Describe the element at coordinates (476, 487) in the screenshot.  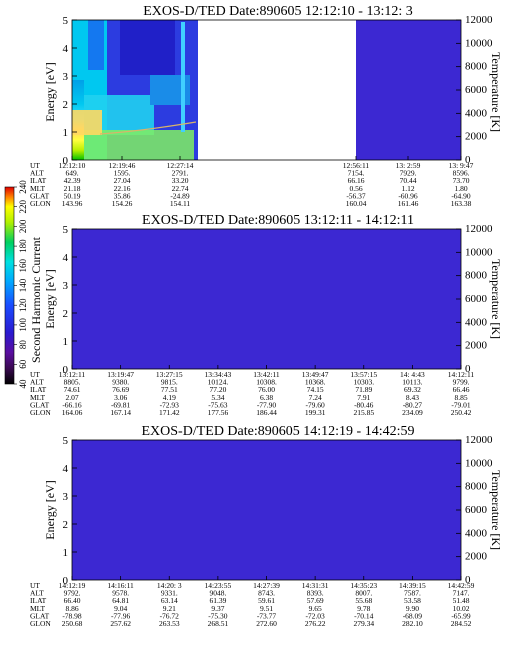
I see `panel-3-y2tick-label: 8000` at that location.